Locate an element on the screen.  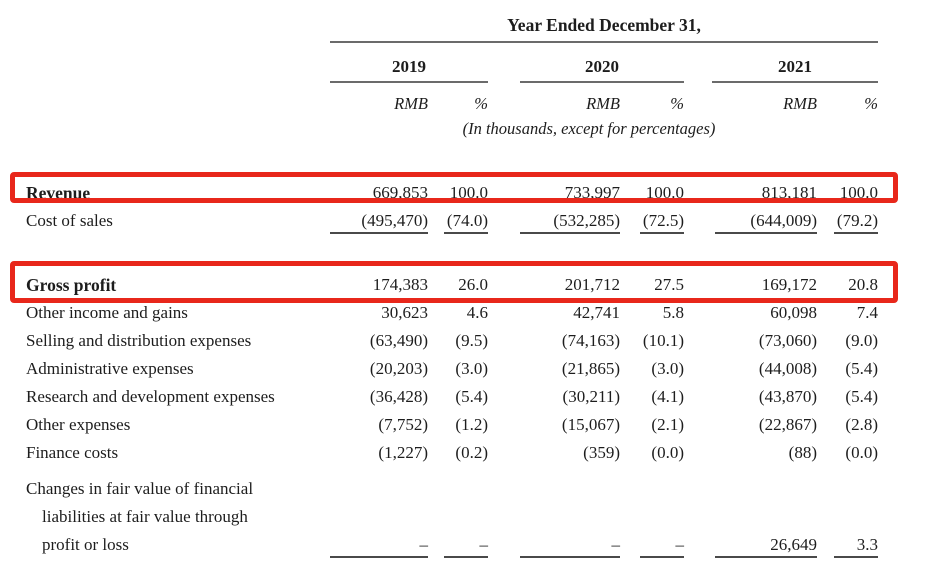
value-cell: (9.0) is located at coordinates (861, 340).